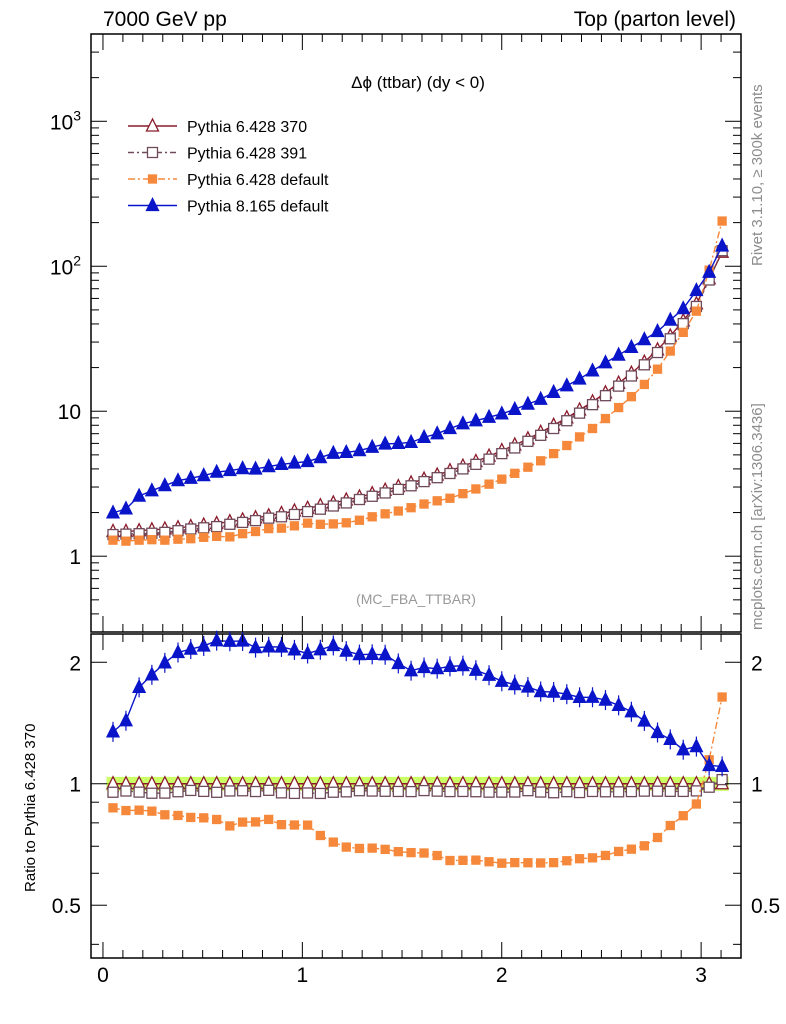 The height and width of the screenshot is (1024, 786). Describe the element at coordinates (502, 975) in the screenshot. I see `x-tick-label: 2` at that location.